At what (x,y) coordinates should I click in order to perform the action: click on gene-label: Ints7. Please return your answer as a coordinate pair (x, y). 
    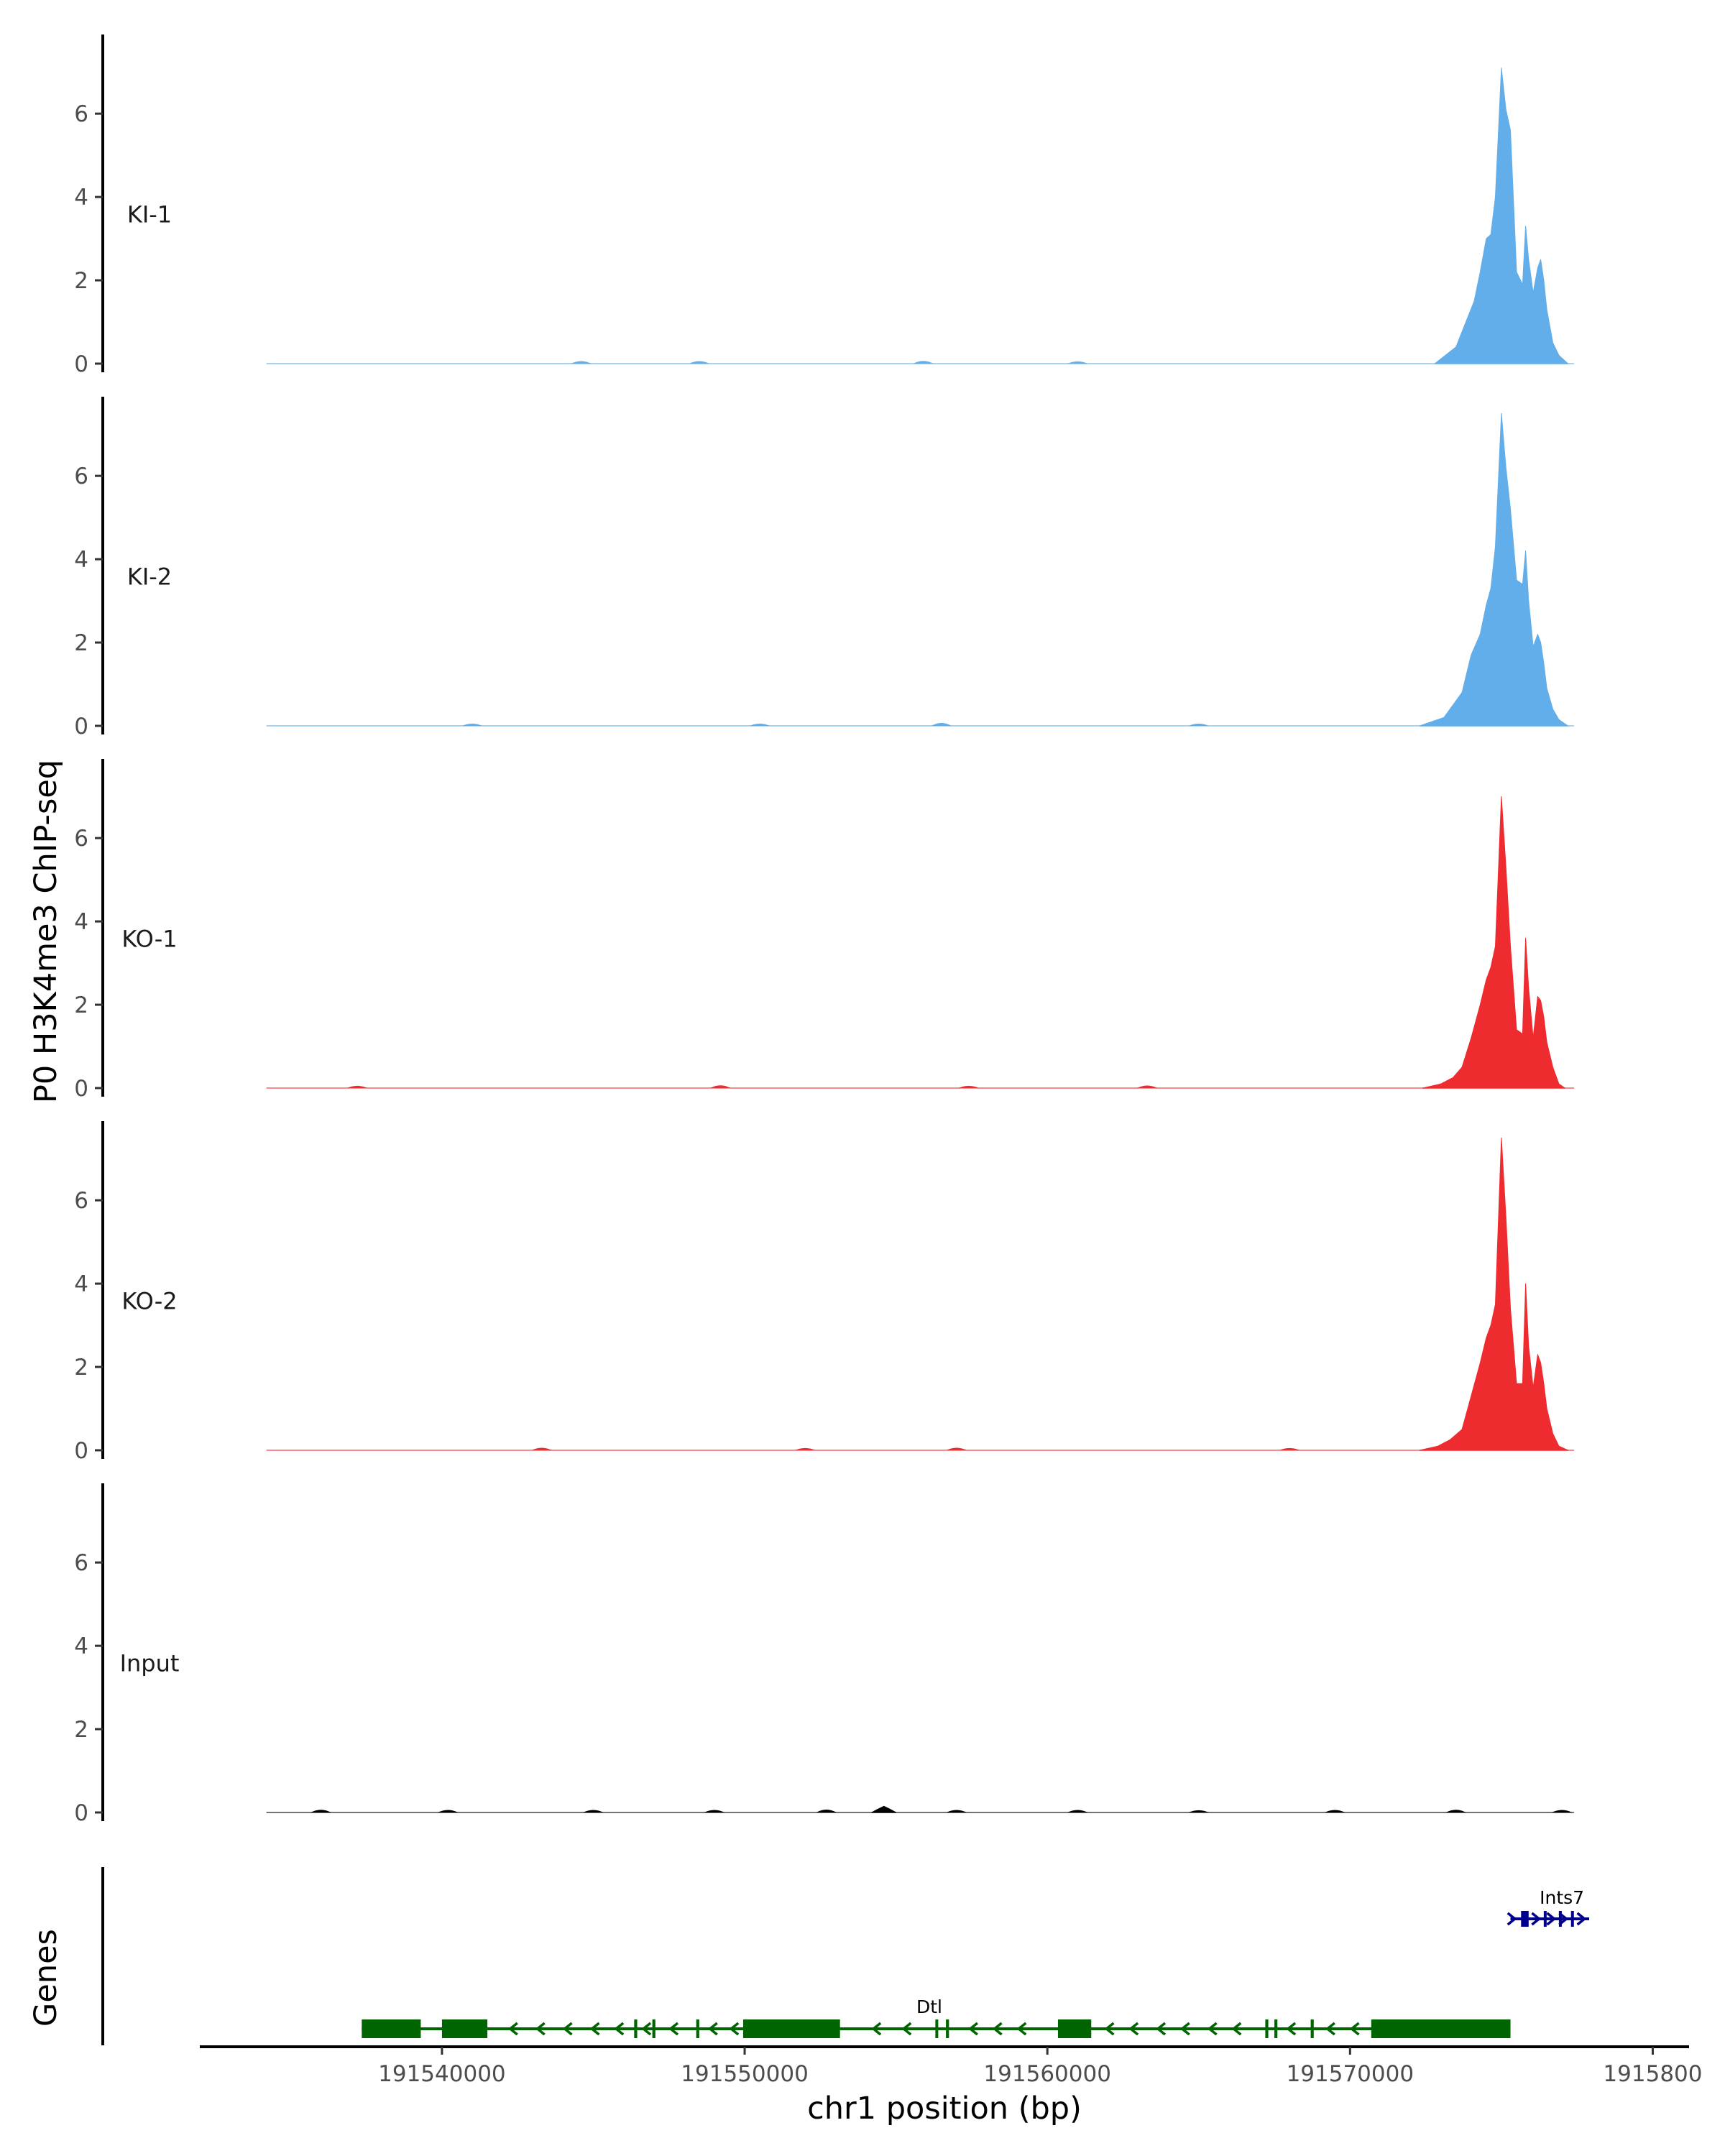
    Looking at the image, I should click on (1562, 1898).